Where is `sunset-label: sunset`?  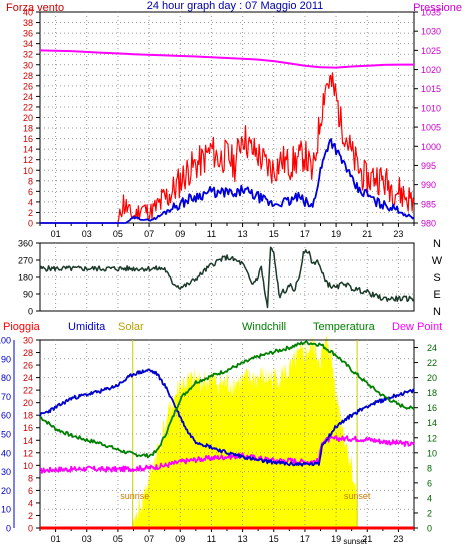 sunset-label: sunset is located at coordinates (357, 496).